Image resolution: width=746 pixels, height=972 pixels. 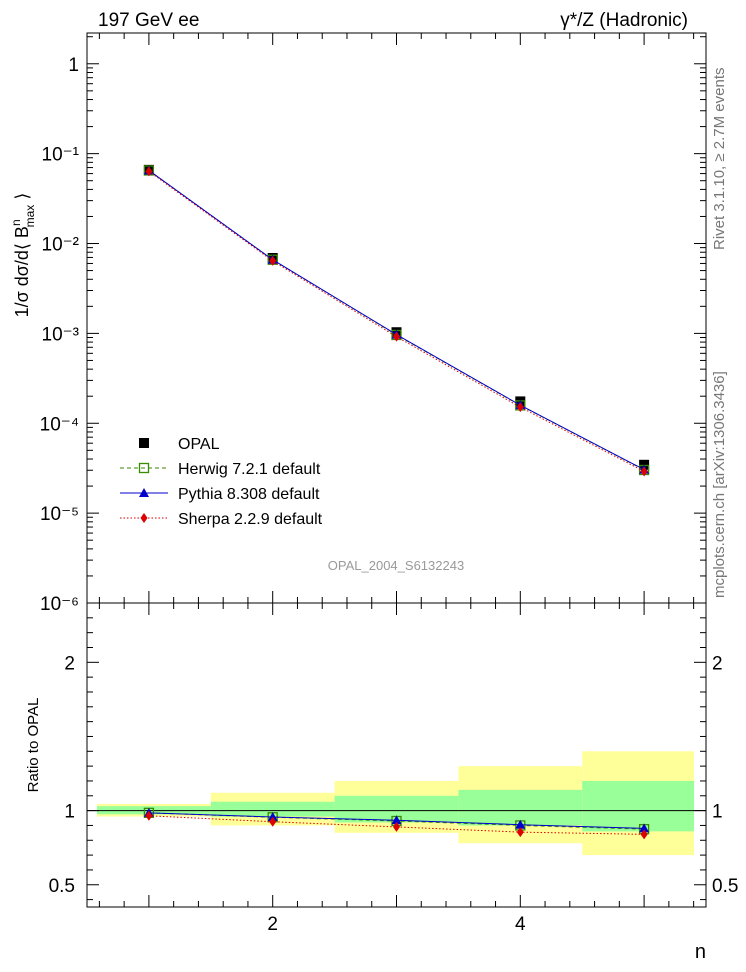 What do you see at coordinates (624, 20) in the screenshot?
I see `process-label: γ*/Z (Hadronic)` at bounding box center [624, 20].